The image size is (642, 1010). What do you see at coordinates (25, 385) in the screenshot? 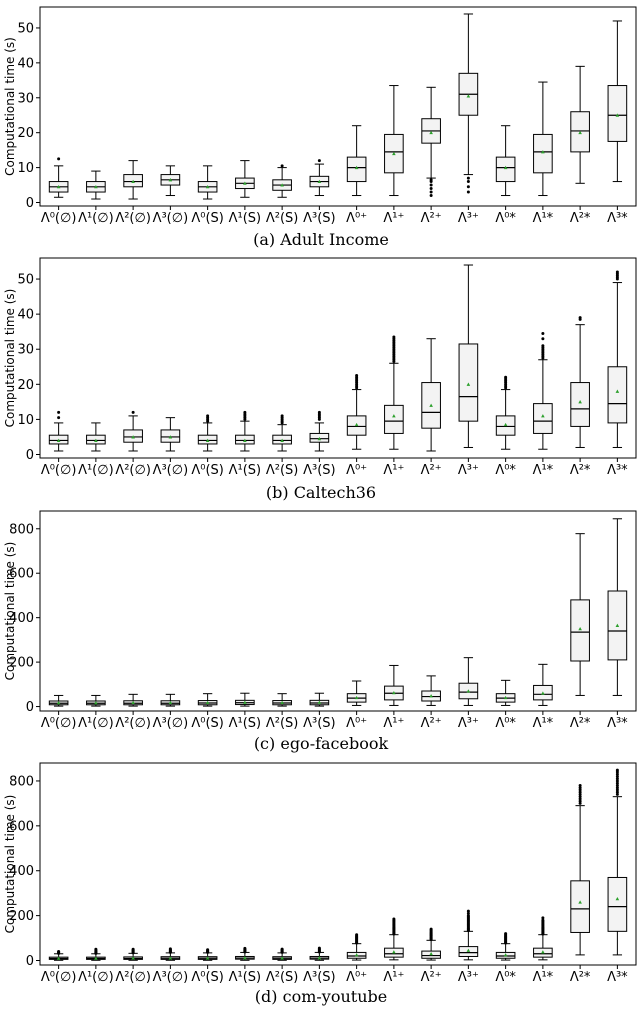
I see `y-tick-label: 20` at bounding box center [25, 385].